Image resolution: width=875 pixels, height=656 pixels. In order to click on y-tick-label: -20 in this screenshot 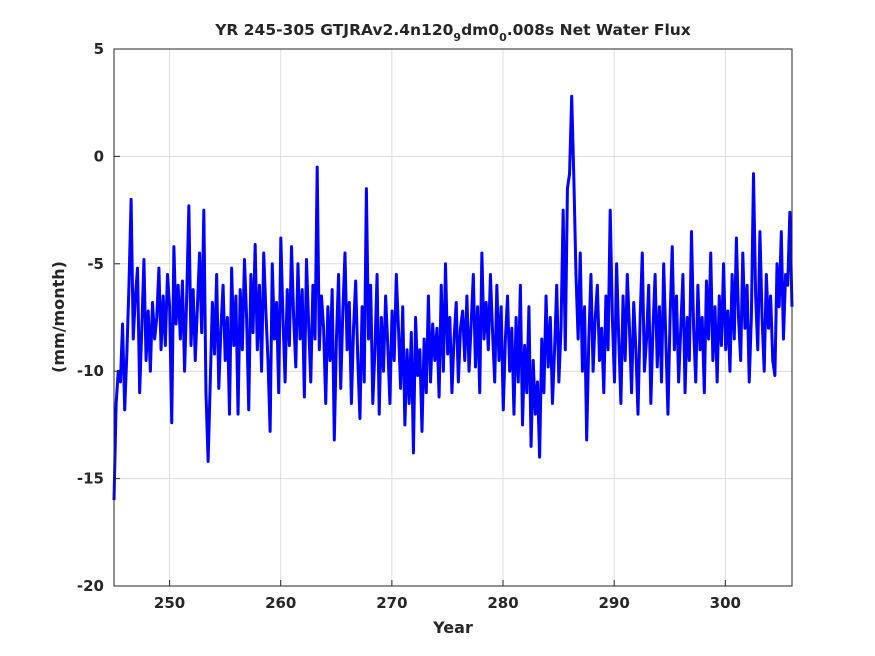, I will do `click(90, 586)`.